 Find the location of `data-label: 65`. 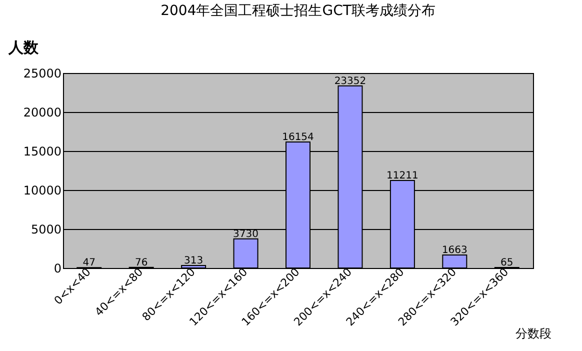

data-label: 65 is located at coordinates (507, 262).